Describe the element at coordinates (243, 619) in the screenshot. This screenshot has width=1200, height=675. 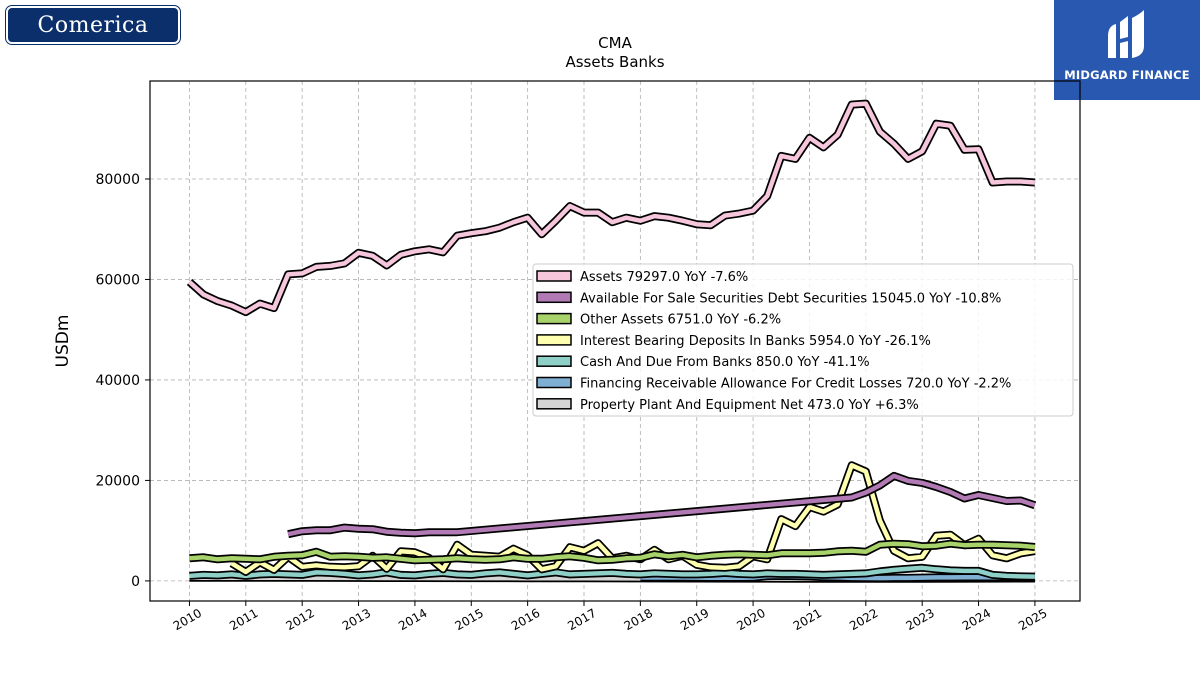
I see `x-tick-label: 2011` at that location.